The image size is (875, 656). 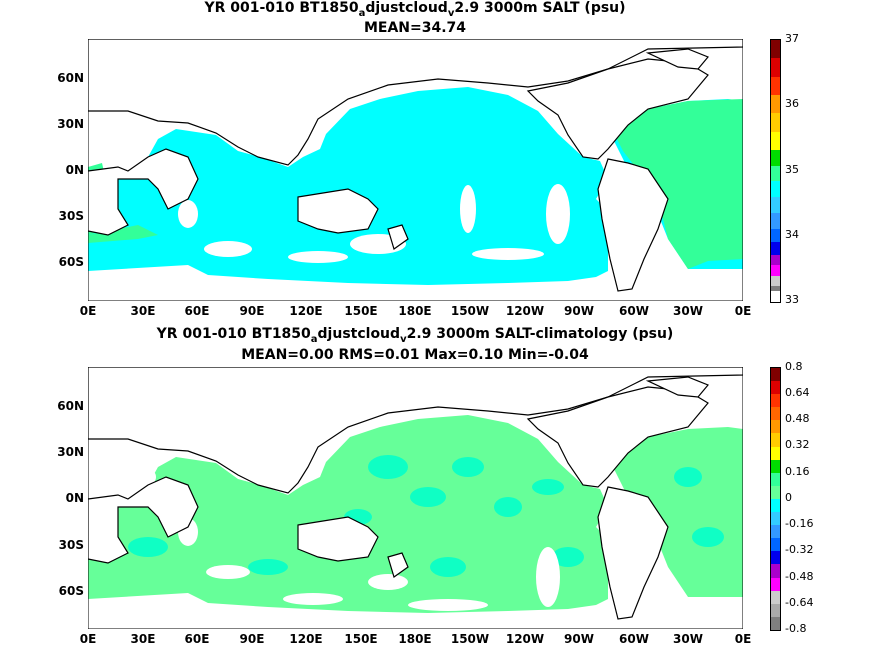 I want to click on cb1-label-3: 34, so click(x=792, y=234).